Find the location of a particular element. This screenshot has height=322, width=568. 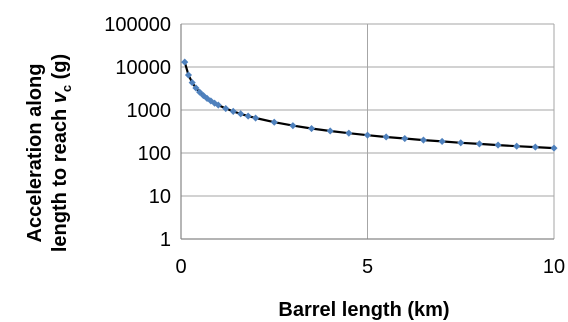

x-tick-labels: 0 5 10 is located at coordinates (370, 267).